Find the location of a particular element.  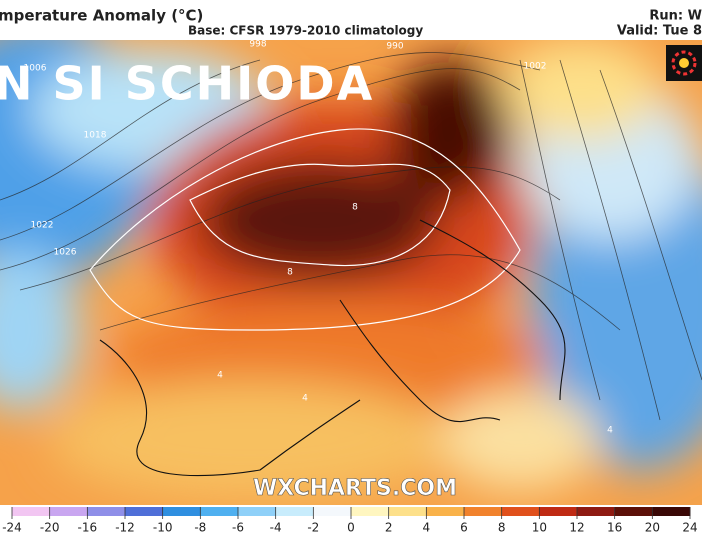

logo is located at coordinates (684, 63).